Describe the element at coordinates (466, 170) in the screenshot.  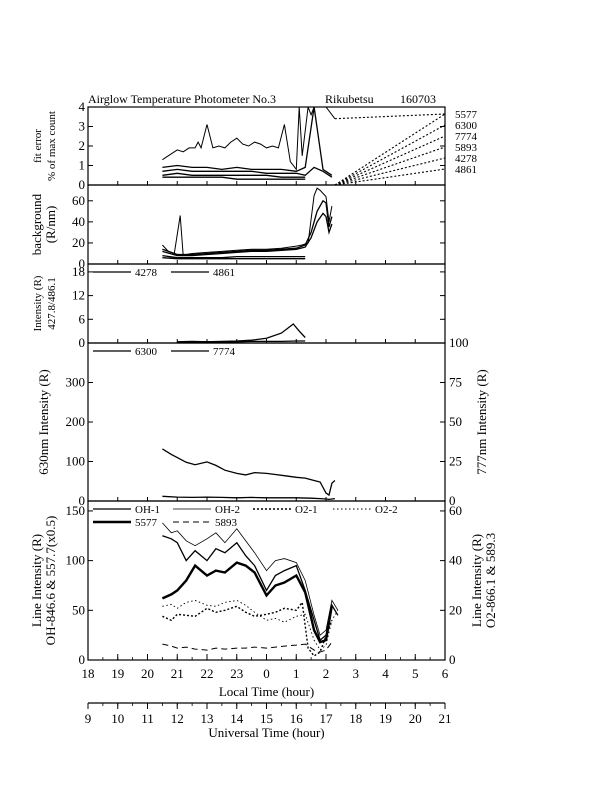
I see `right-label: 4861` at that location.